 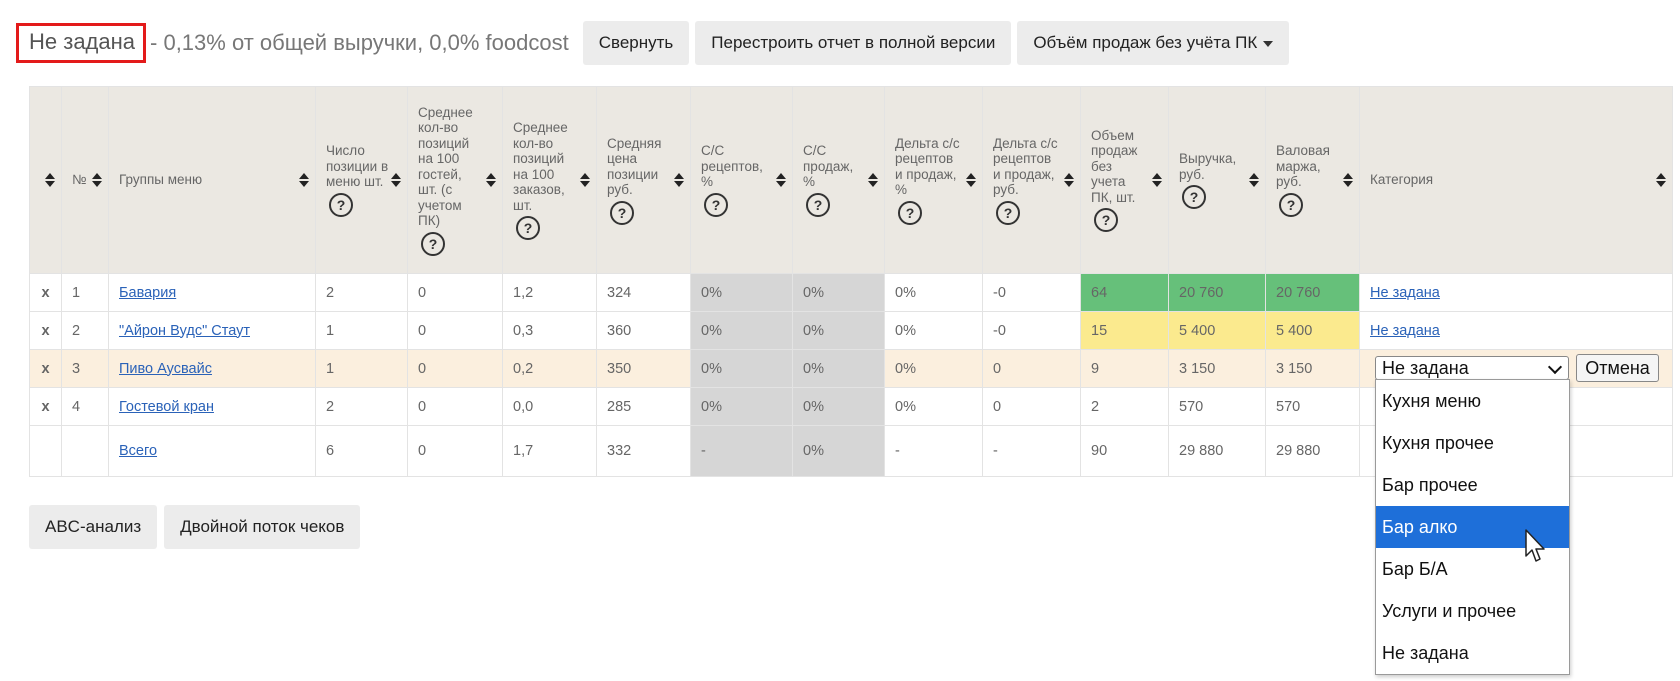 I want to click on mouse-pointer-icon, so click(x=1535, y=545).